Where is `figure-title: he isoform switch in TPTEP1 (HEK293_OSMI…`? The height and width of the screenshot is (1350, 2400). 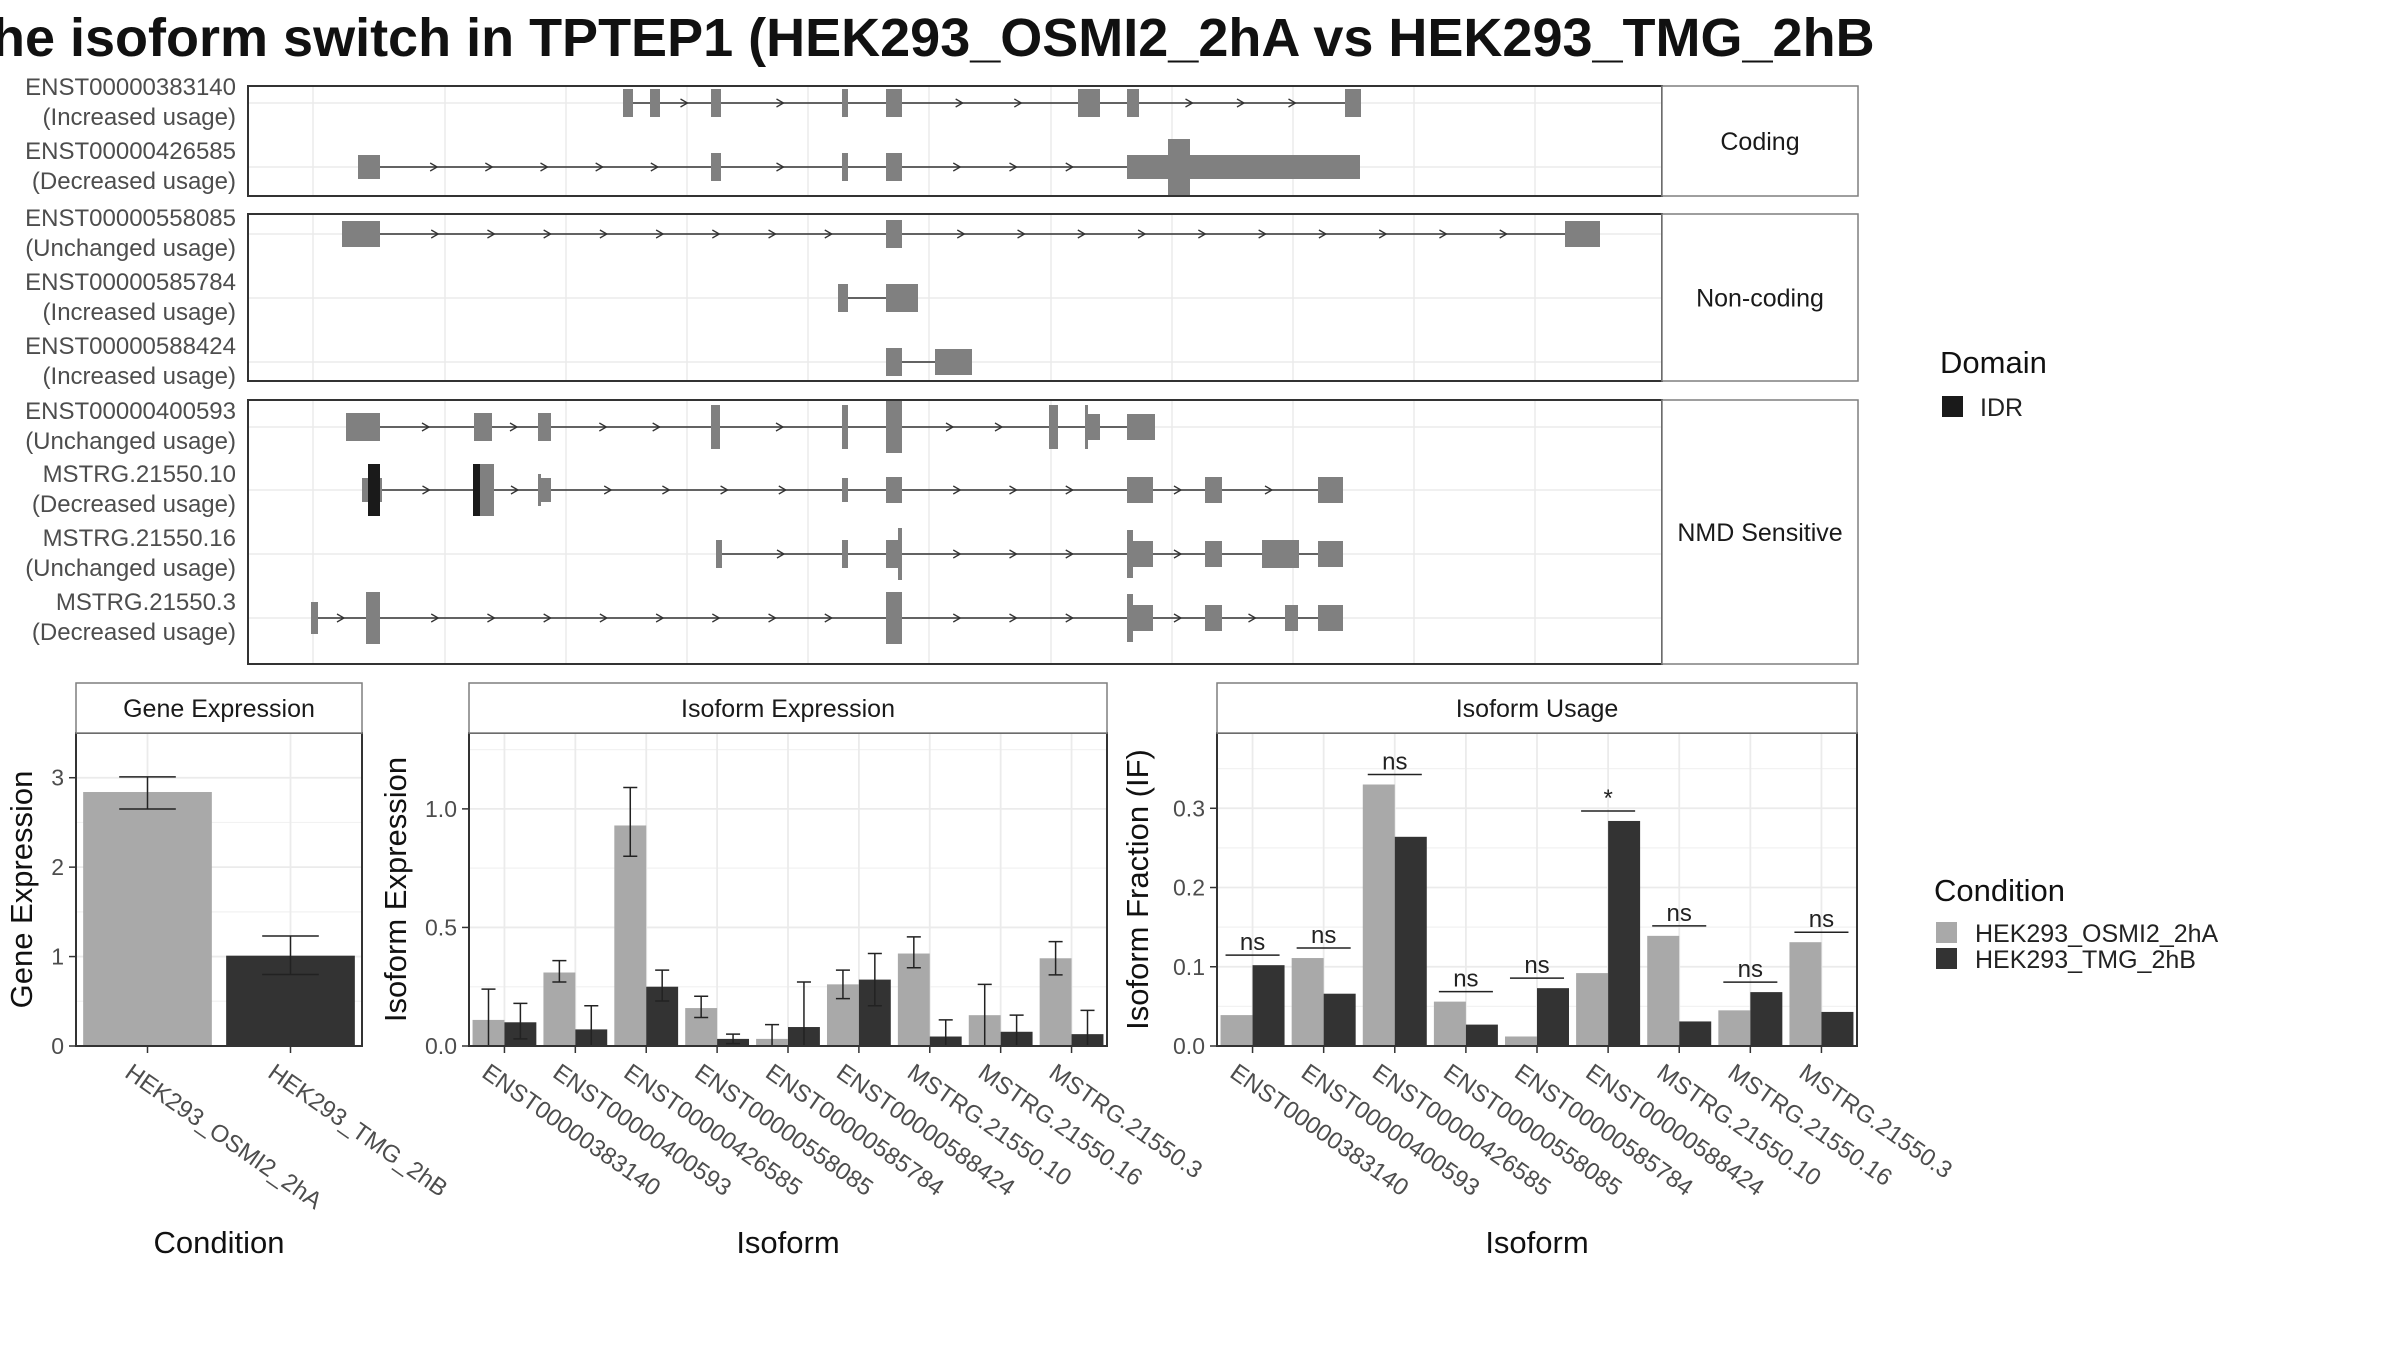 figure-title: he isoform switch in TPTEP1 (HEK293_OSMI… is located at coordinates (937, 38).